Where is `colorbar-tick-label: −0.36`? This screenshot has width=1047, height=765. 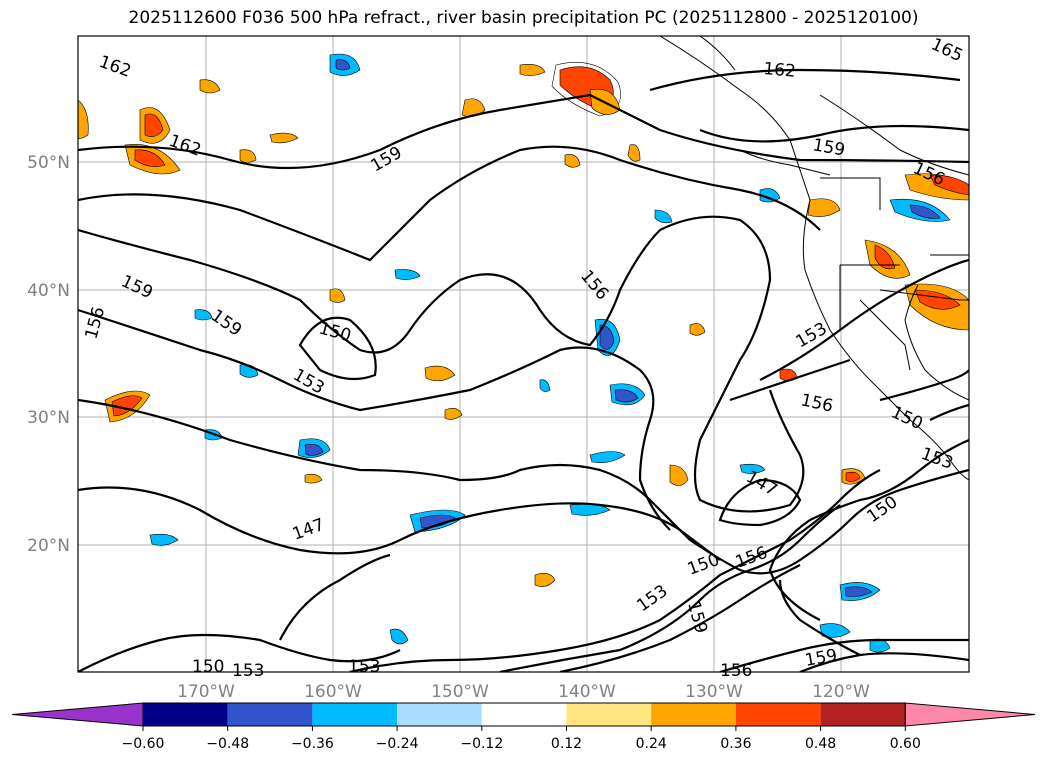 colorbar-tick-label: −0.36 is located at coordinates (312, 744).